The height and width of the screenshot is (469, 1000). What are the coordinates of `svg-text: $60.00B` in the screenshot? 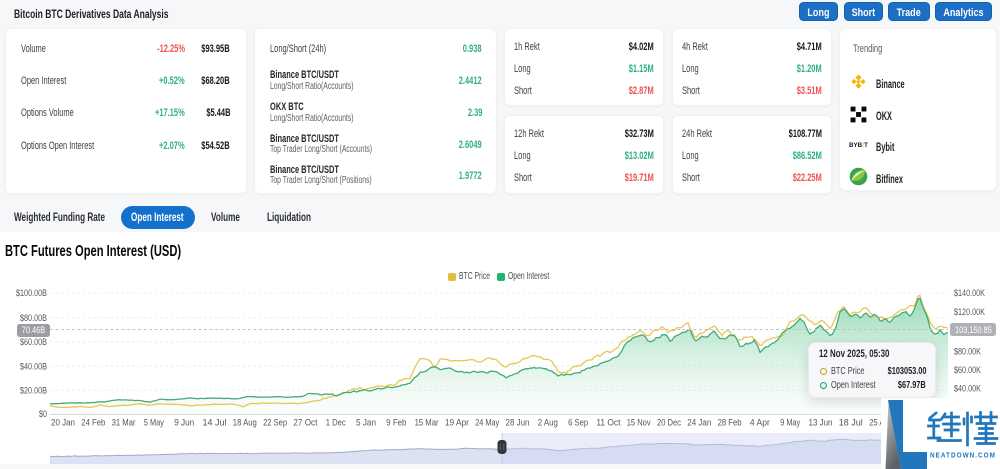 It's located at (33, 342).